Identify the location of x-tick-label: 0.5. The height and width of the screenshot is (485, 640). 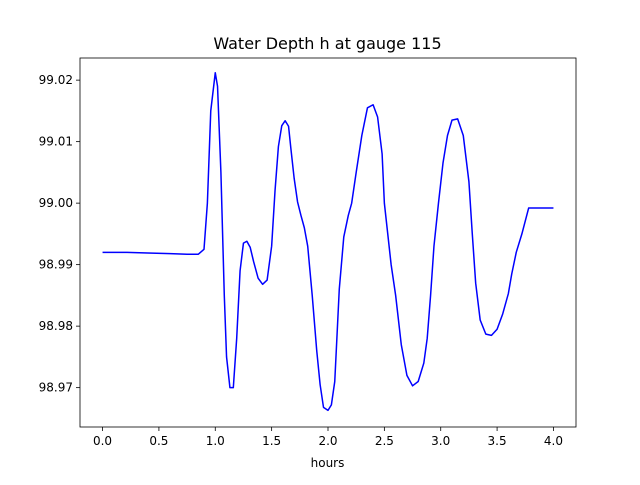
(158, 441).